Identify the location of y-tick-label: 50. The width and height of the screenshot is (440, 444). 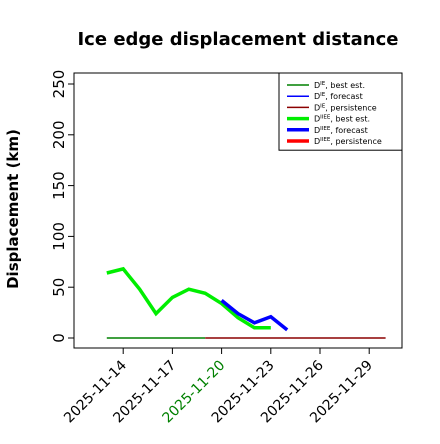
(59, 287).